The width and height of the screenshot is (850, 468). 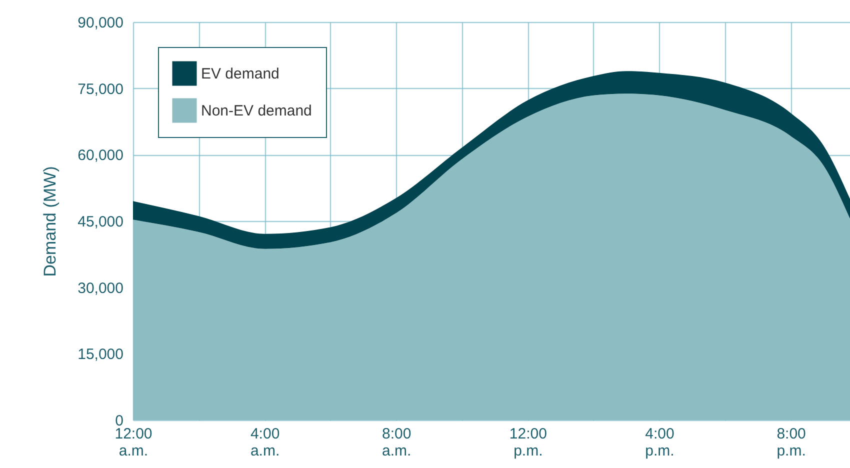 What do you see at coordinates (528, 443) in the screenshot?
I see `x-tick-label: 12:00 p.m.` at bounding box center [528, 443].